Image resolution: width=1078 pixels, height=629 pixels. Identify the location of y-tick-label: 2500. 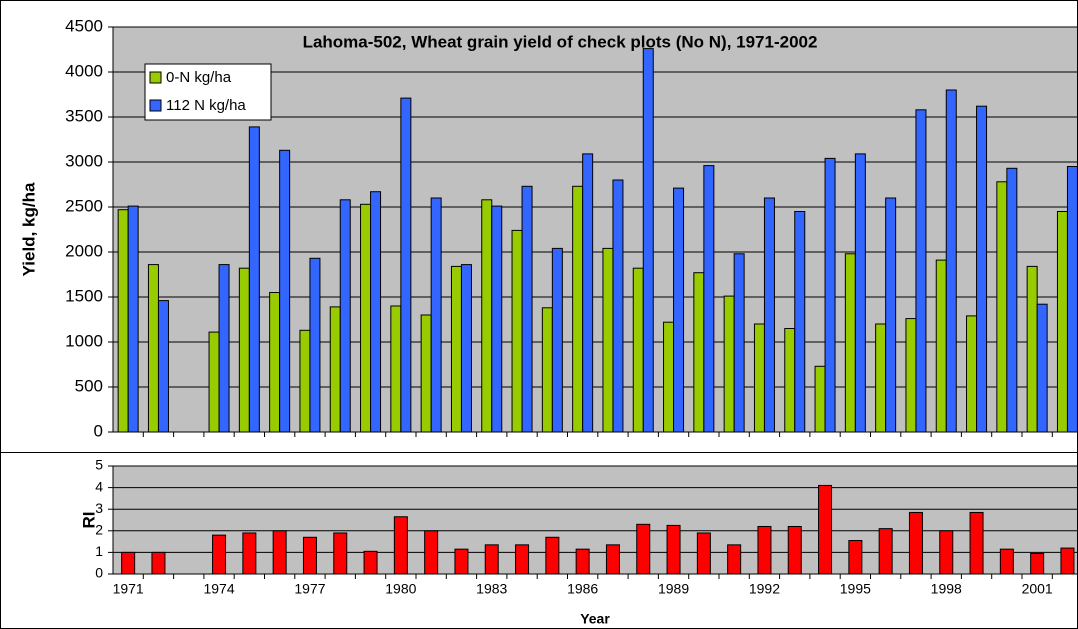
(84, 205).